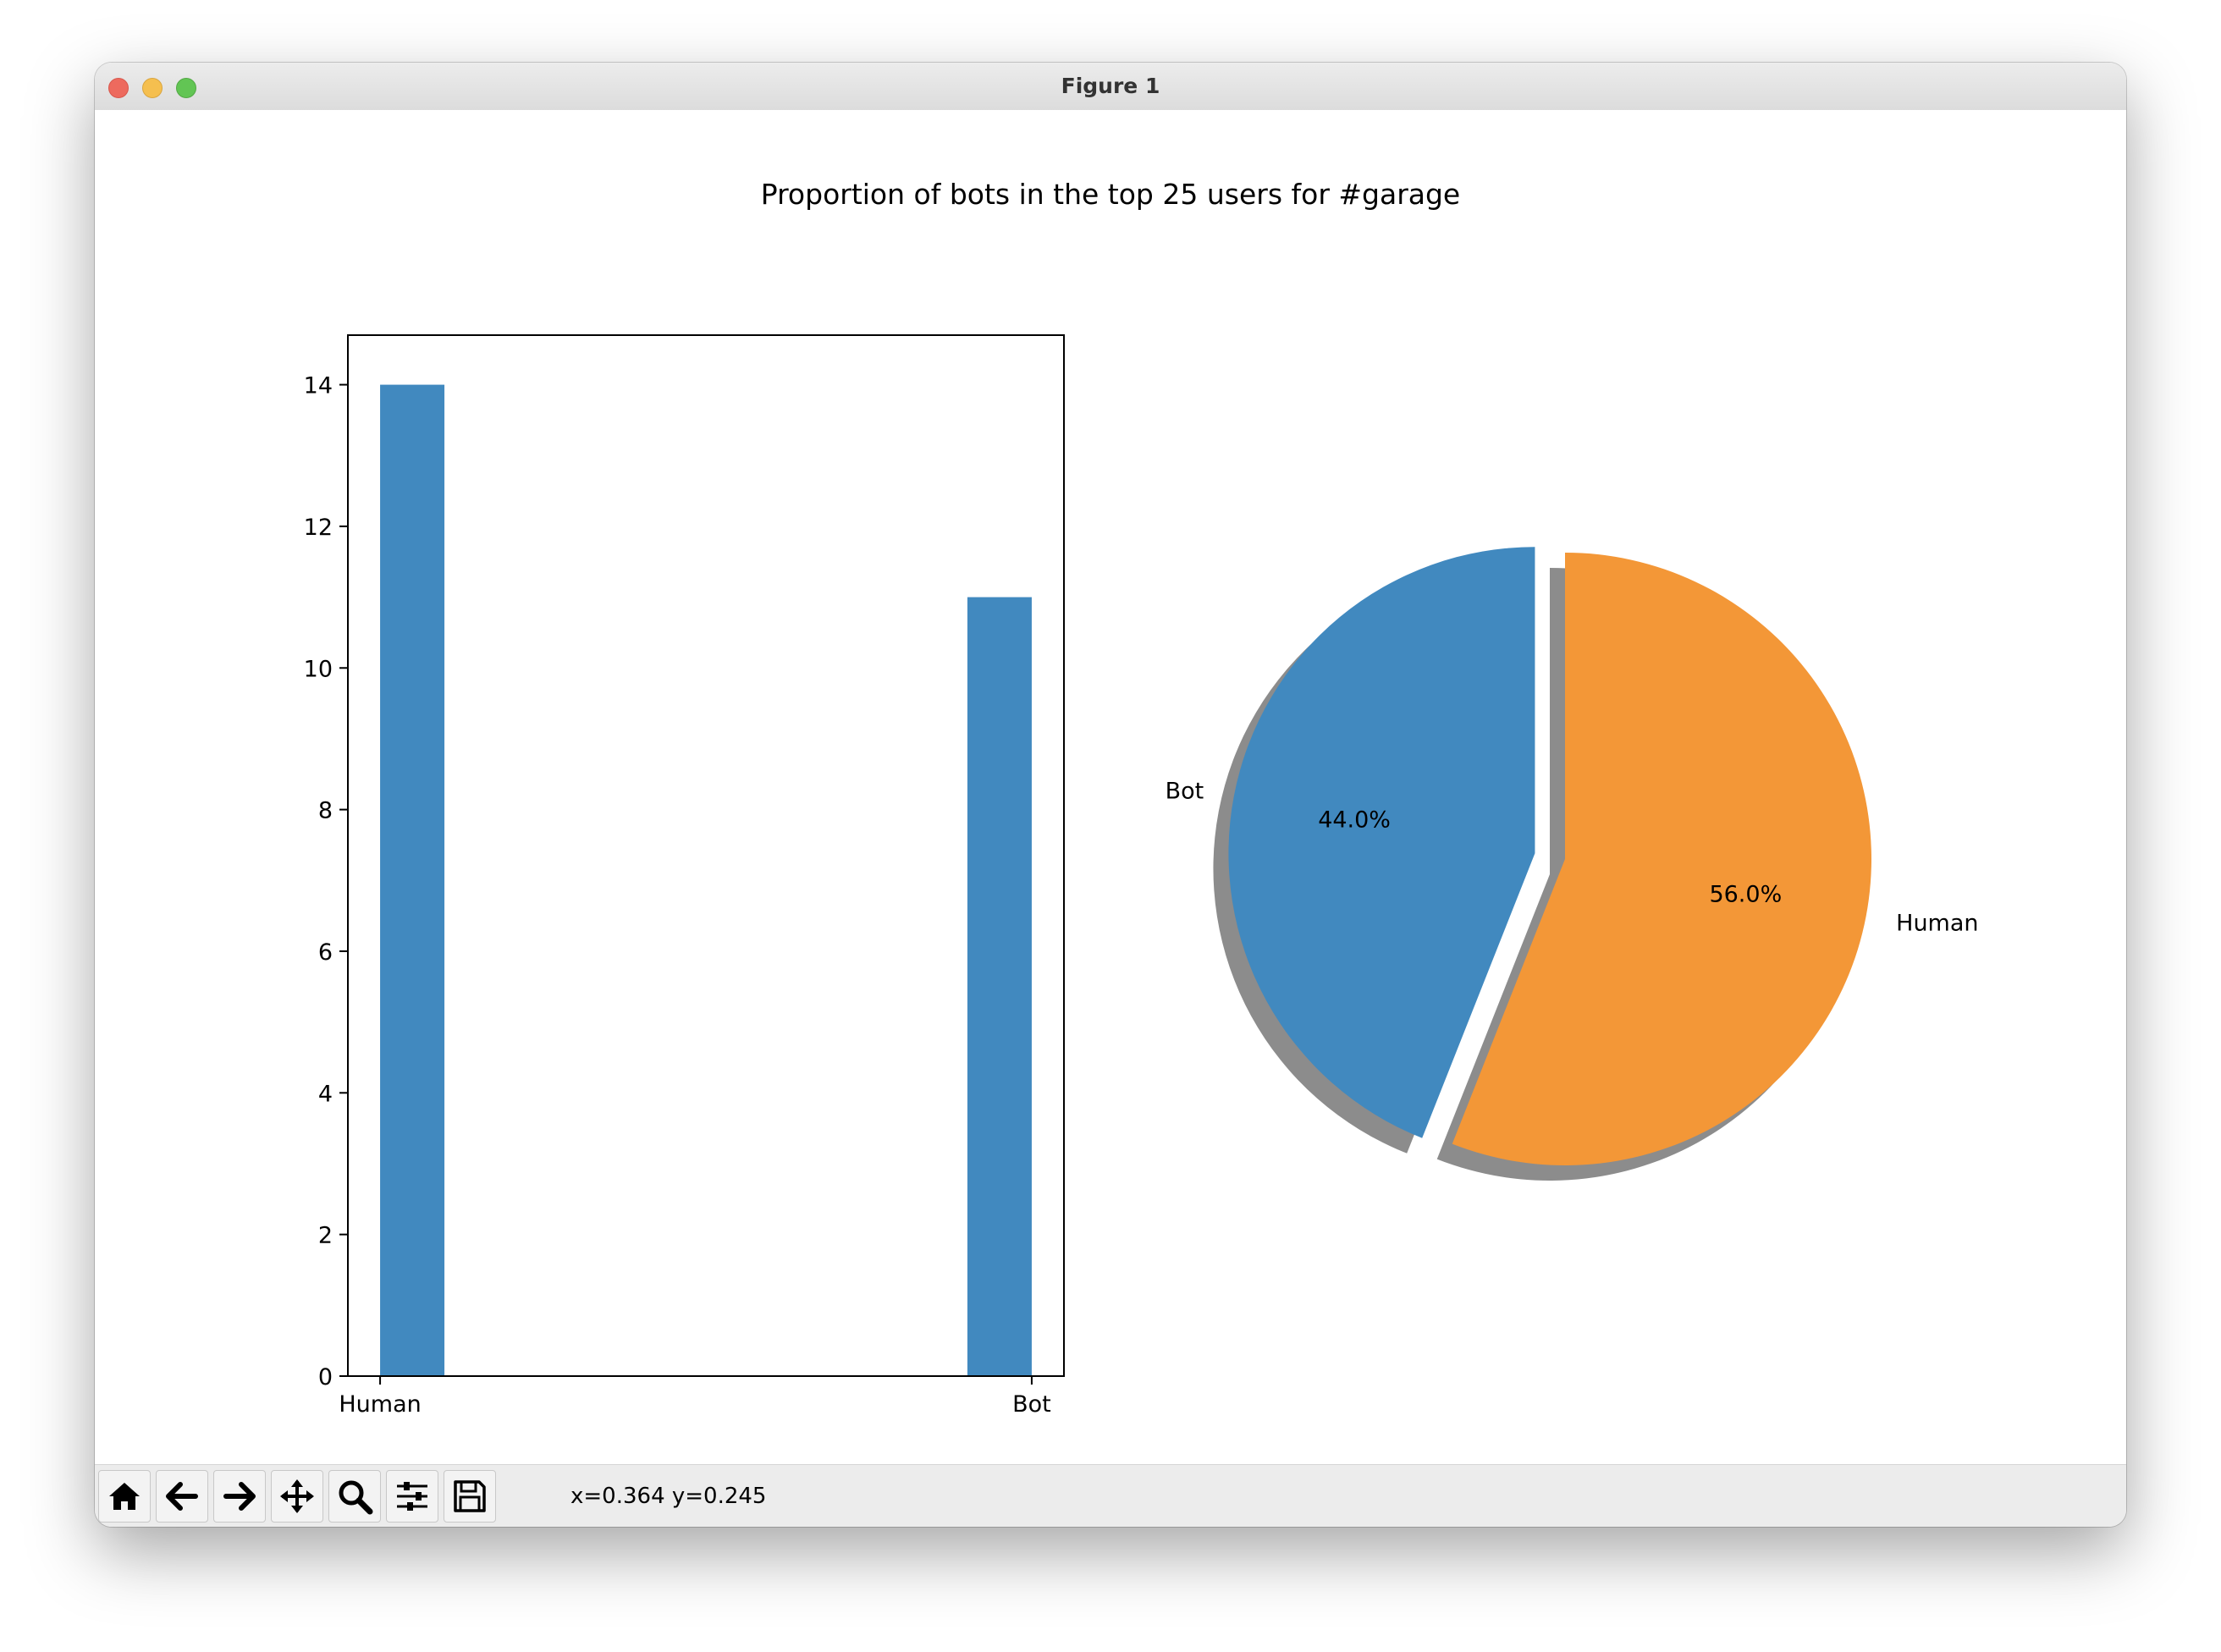 This screenshot has width=2221, height=1652. What do you see at coordinates (1382, 842) in the screenshot?
I see `pie-slice-bot` at bounding box center [1382, 842].